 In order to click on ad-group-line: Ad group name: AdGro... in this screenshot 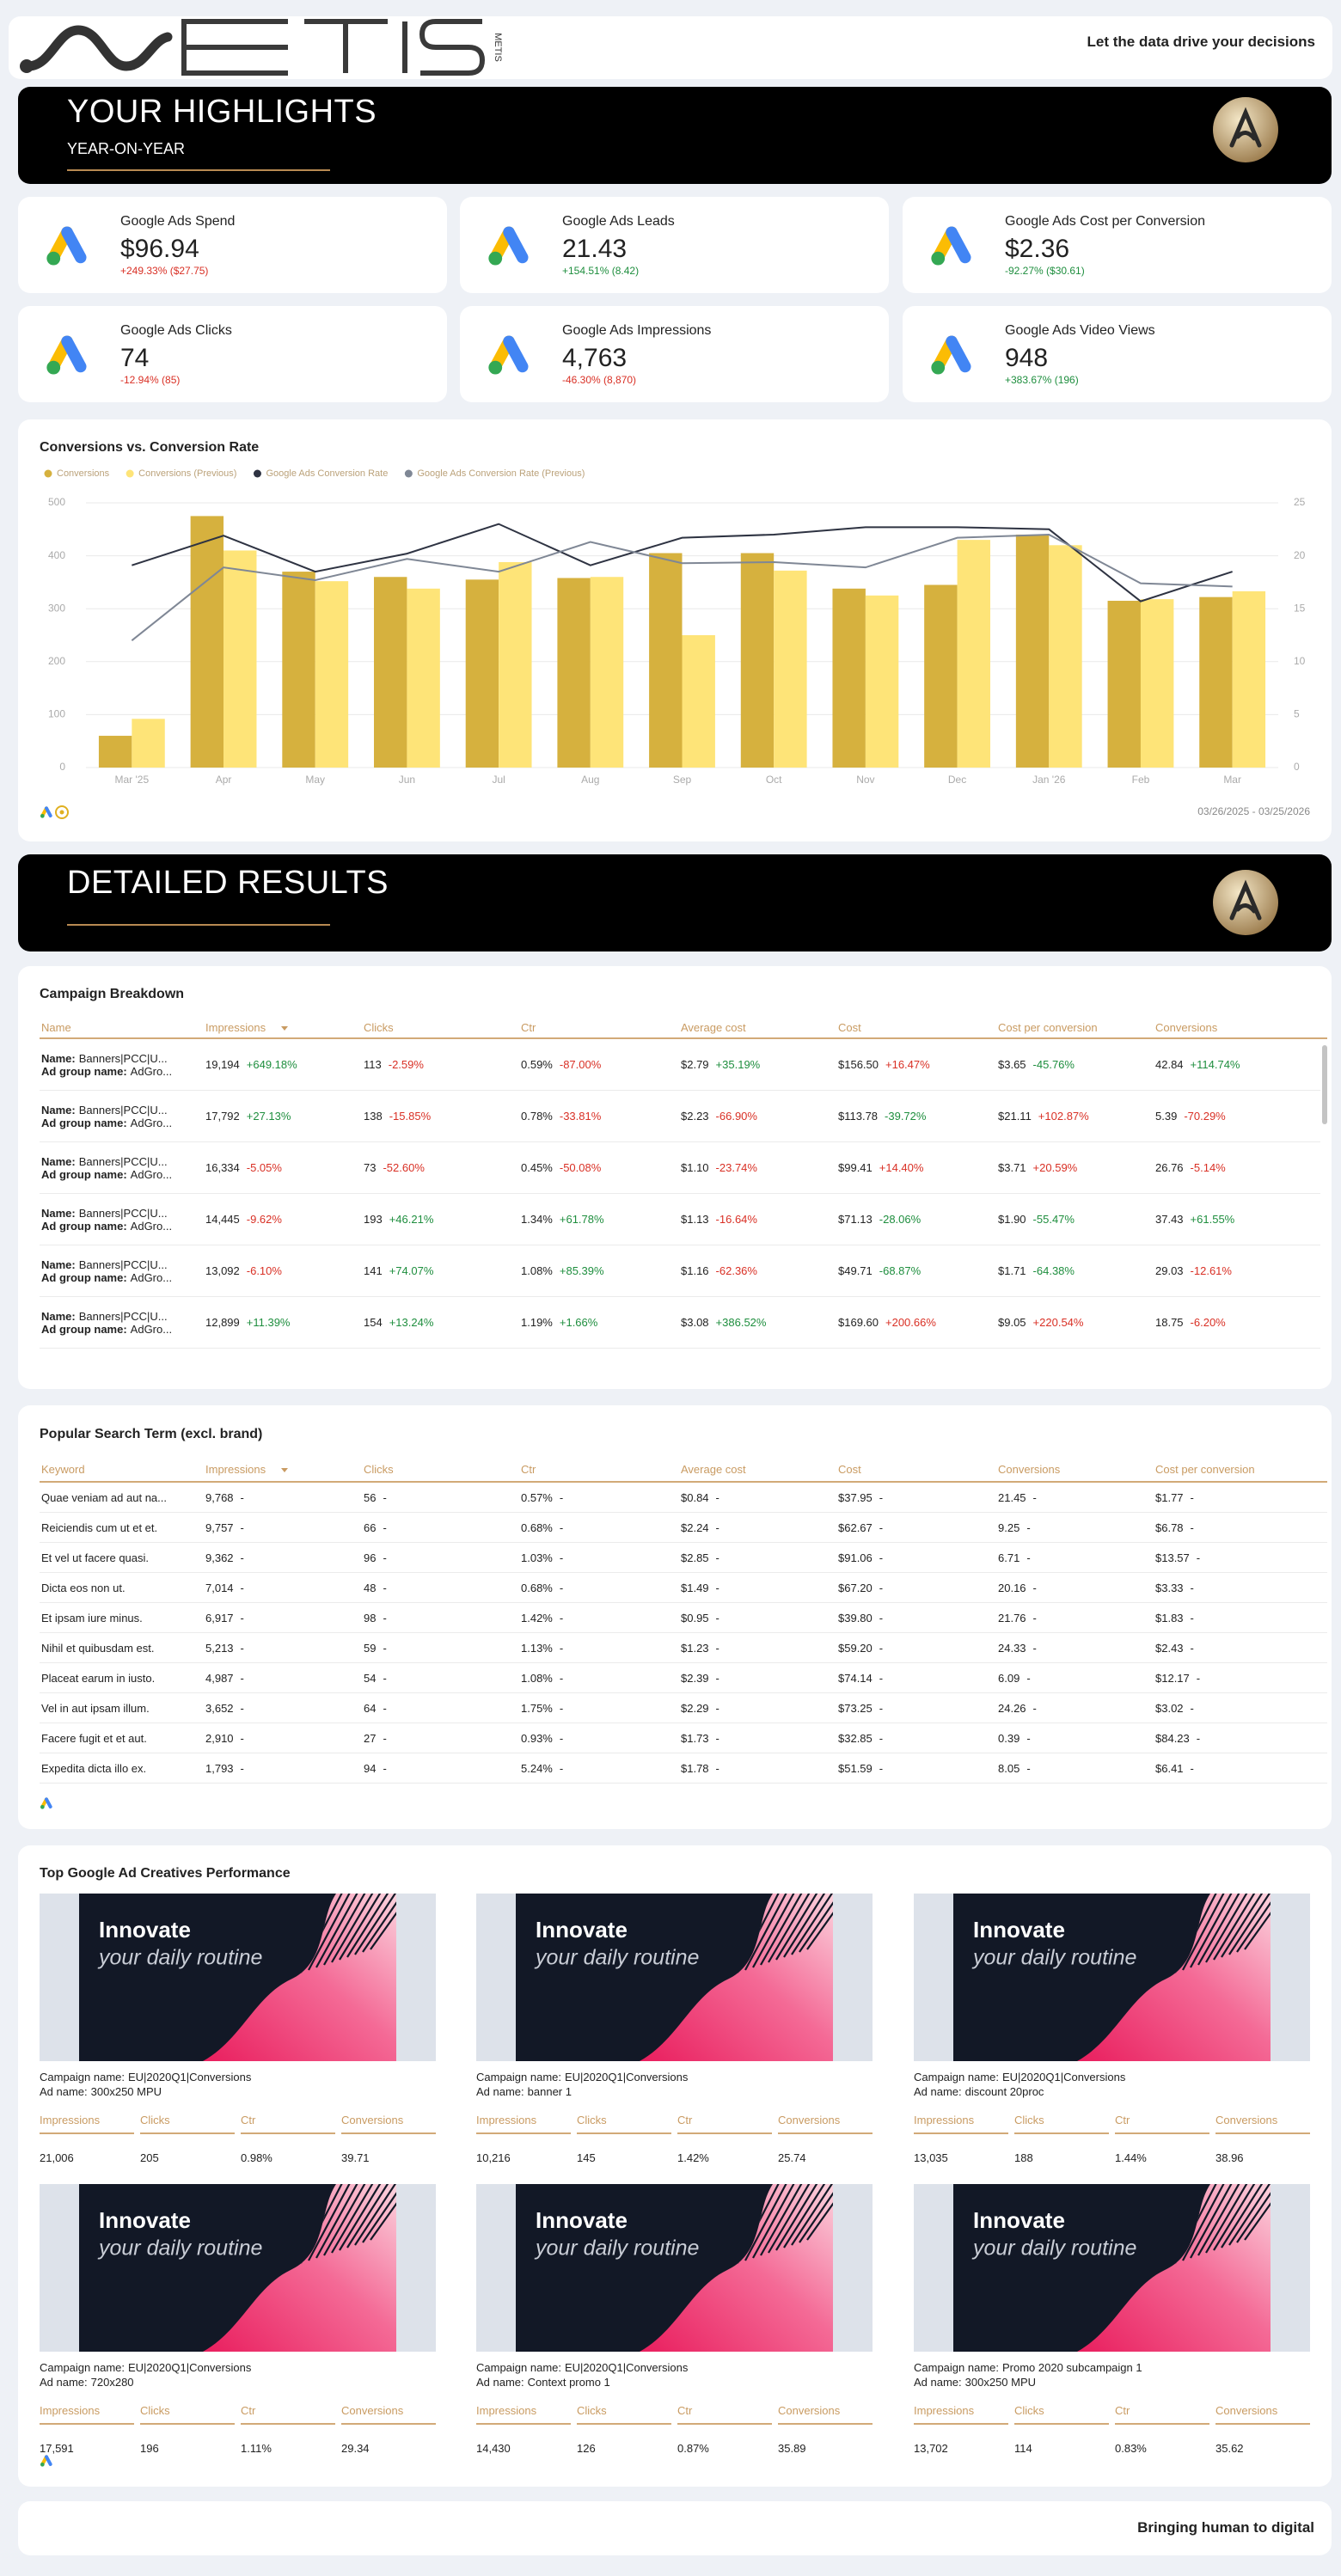, I will do `click(123, 1277)`.